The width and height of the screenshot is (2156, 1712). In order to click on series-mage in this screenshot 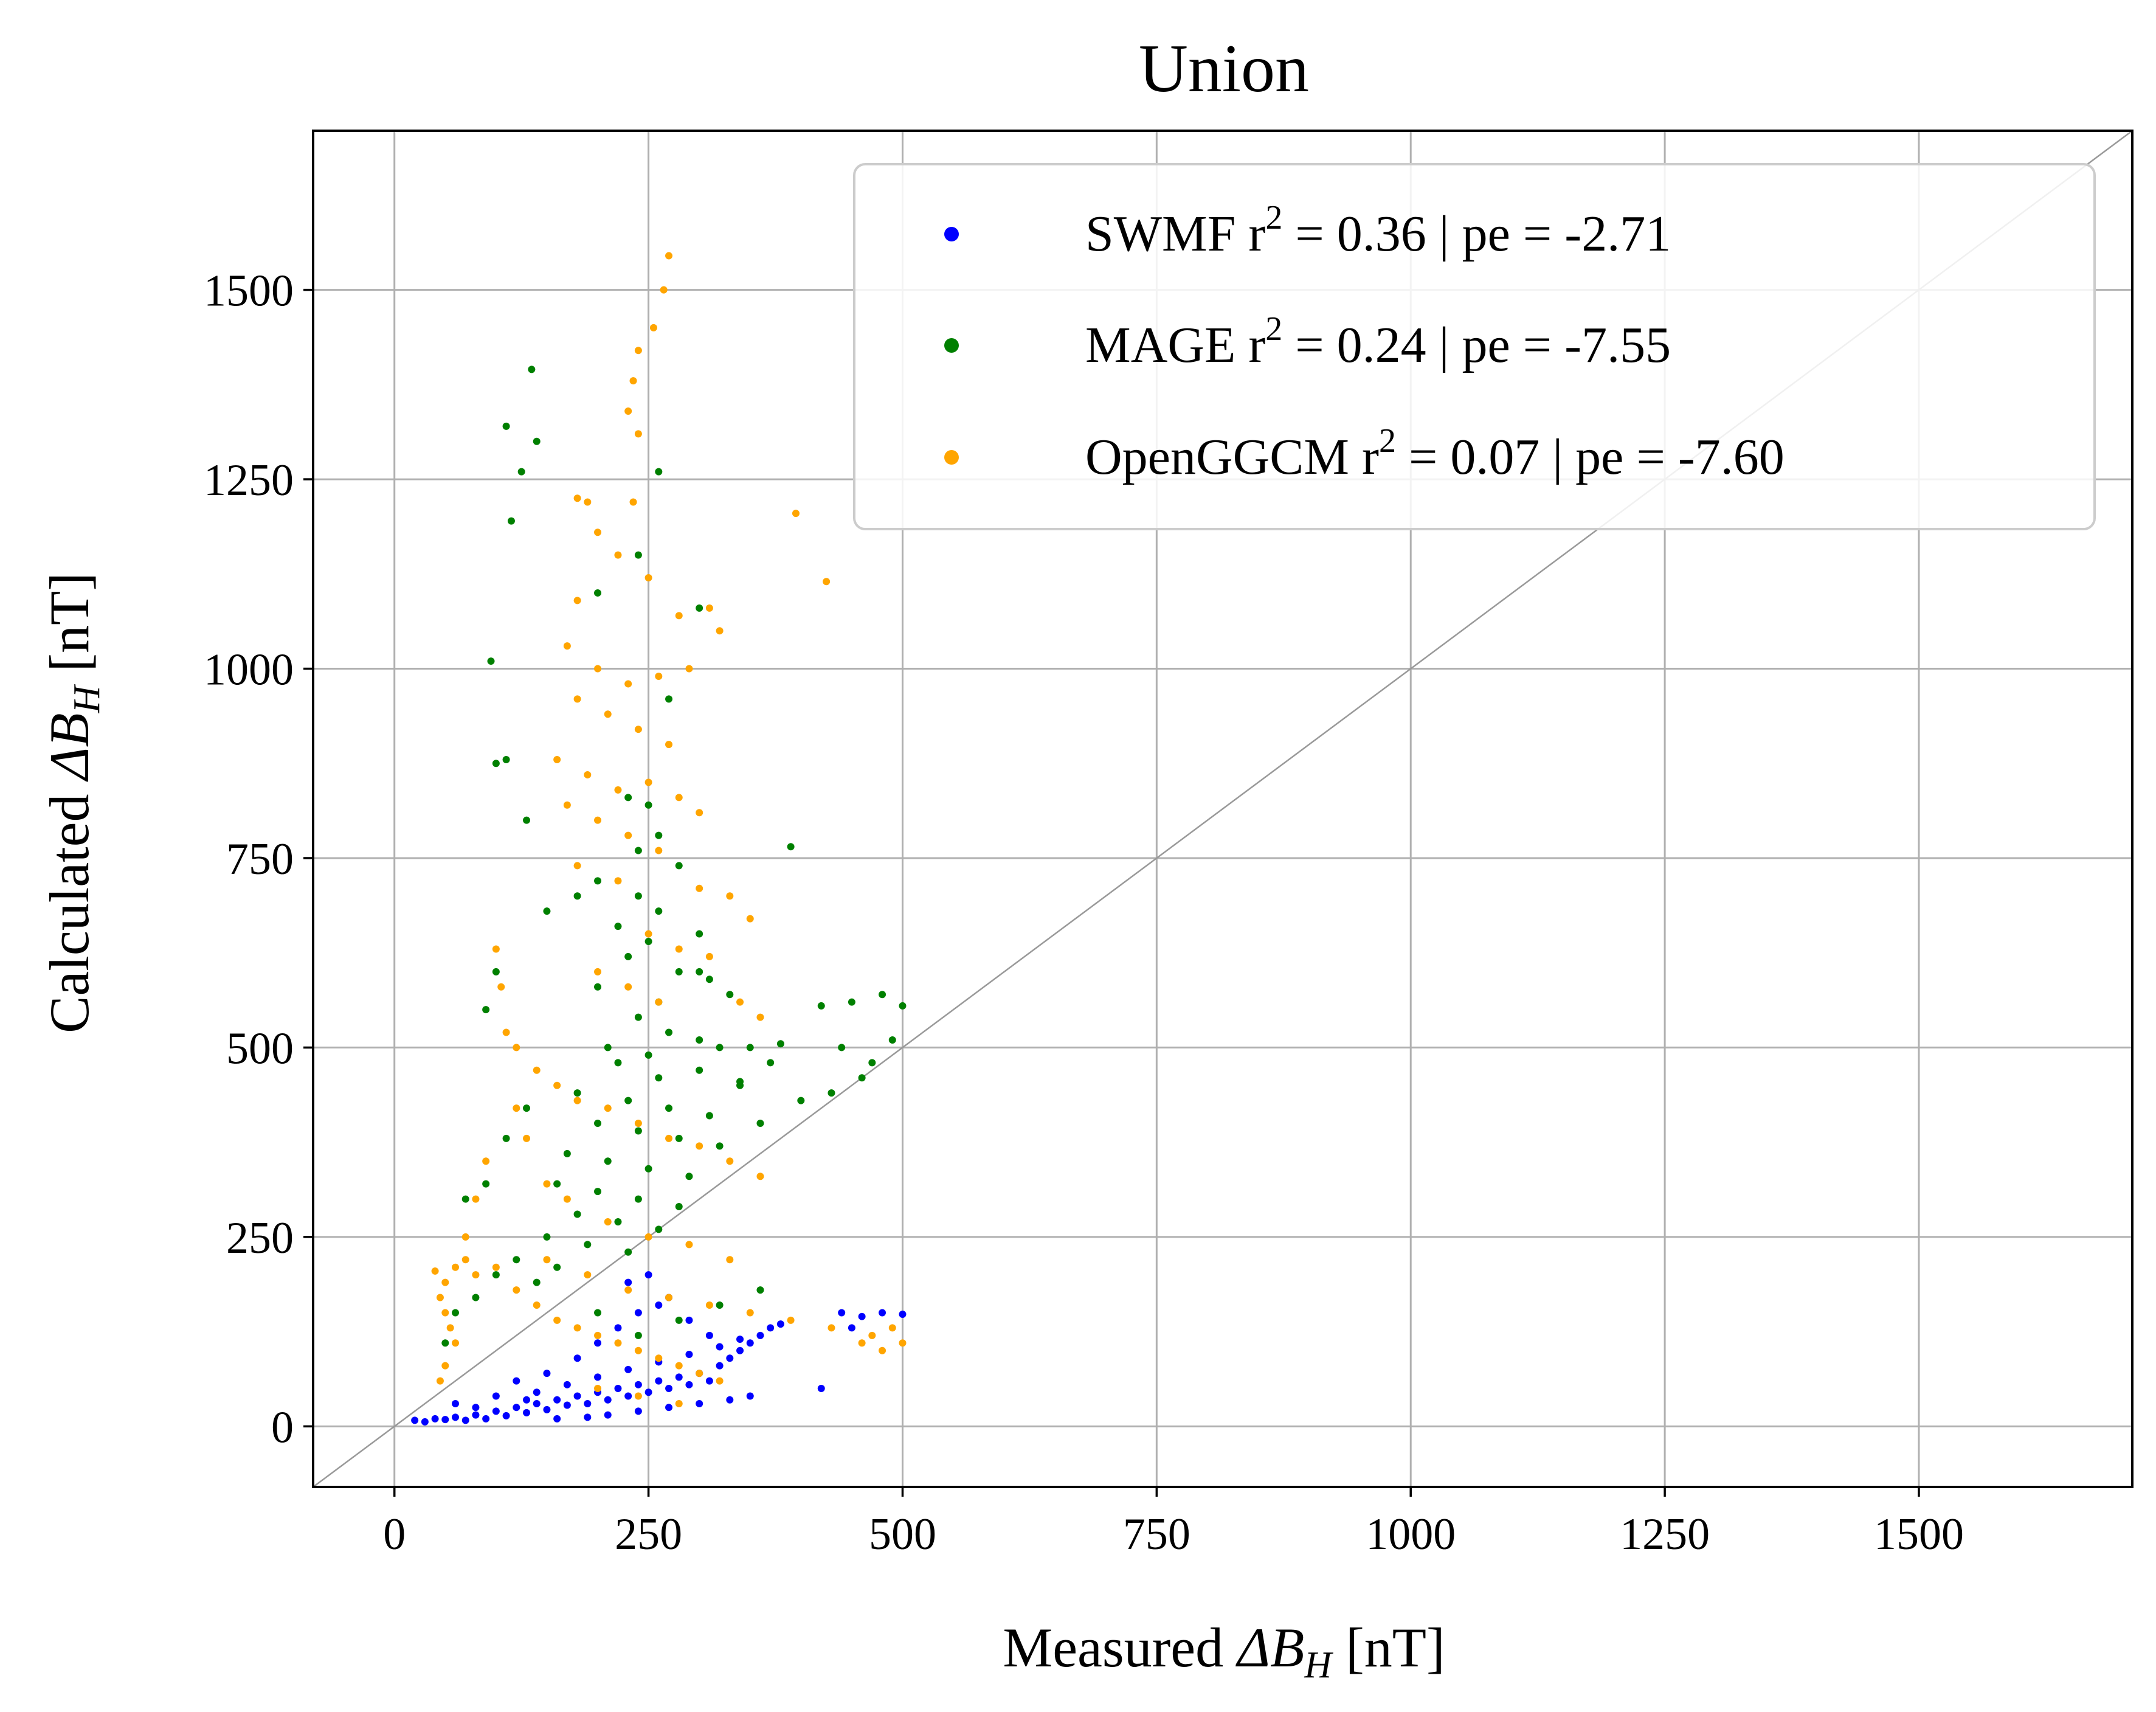, I will do `click(674, 856)`.